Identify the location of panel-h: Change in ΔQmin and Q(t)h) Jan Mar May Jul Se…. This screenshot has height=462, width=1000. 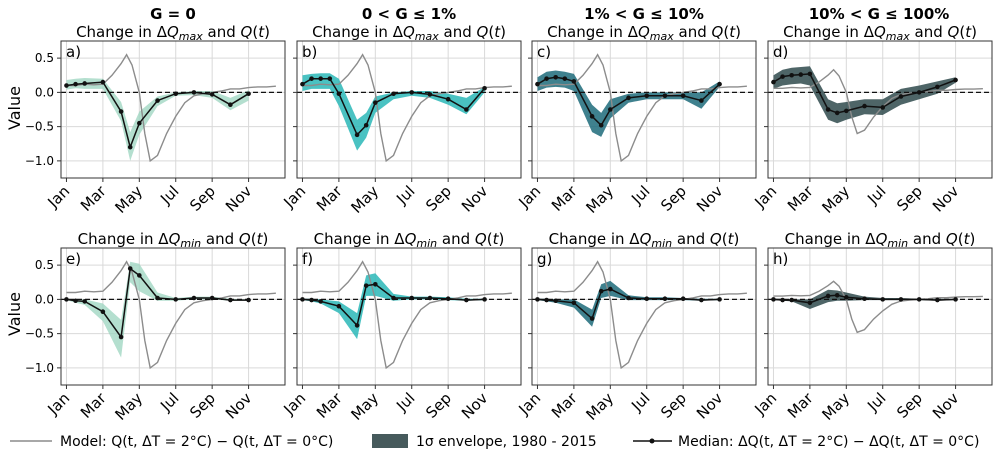
(872, 327).